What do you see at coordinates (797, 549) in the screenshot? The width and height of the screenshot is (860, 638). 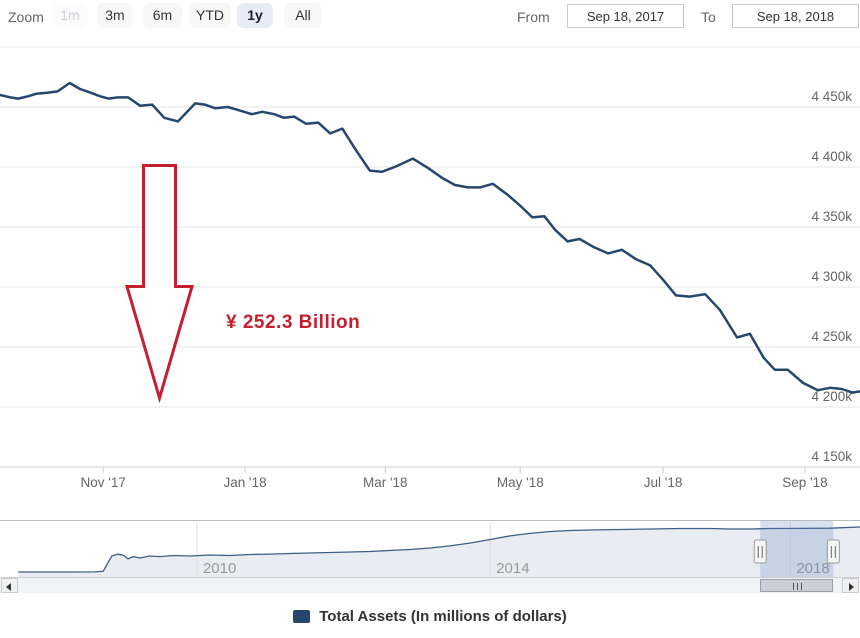 I see `navigator-selected-range` at bounding box center [797, 549].